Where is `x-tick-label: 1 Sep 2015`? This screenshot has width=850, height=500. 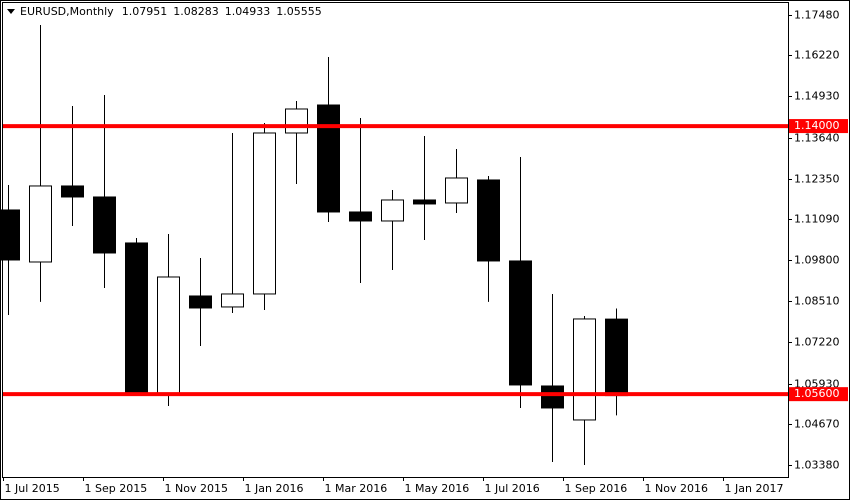 x-tick-label: 1 Sep 2015 is located at coordinates (116, 488).